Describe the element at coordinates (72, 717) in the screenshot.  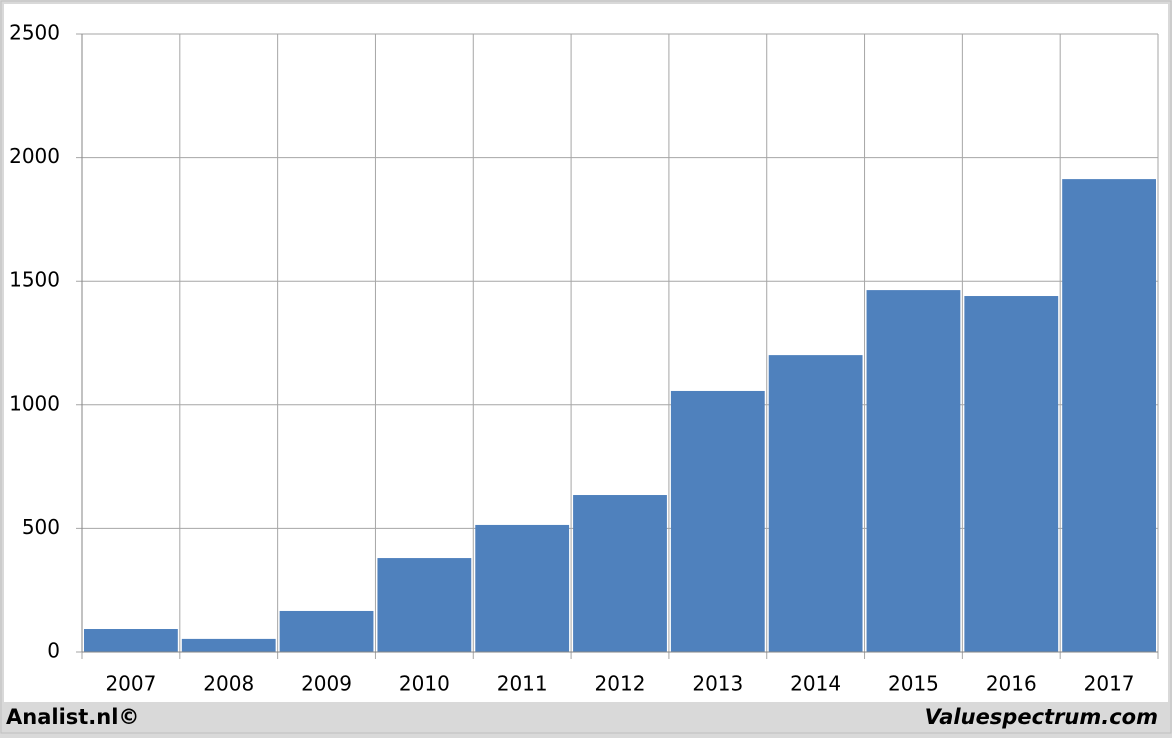
I see `footer-left: Analist.nl©` at that location.